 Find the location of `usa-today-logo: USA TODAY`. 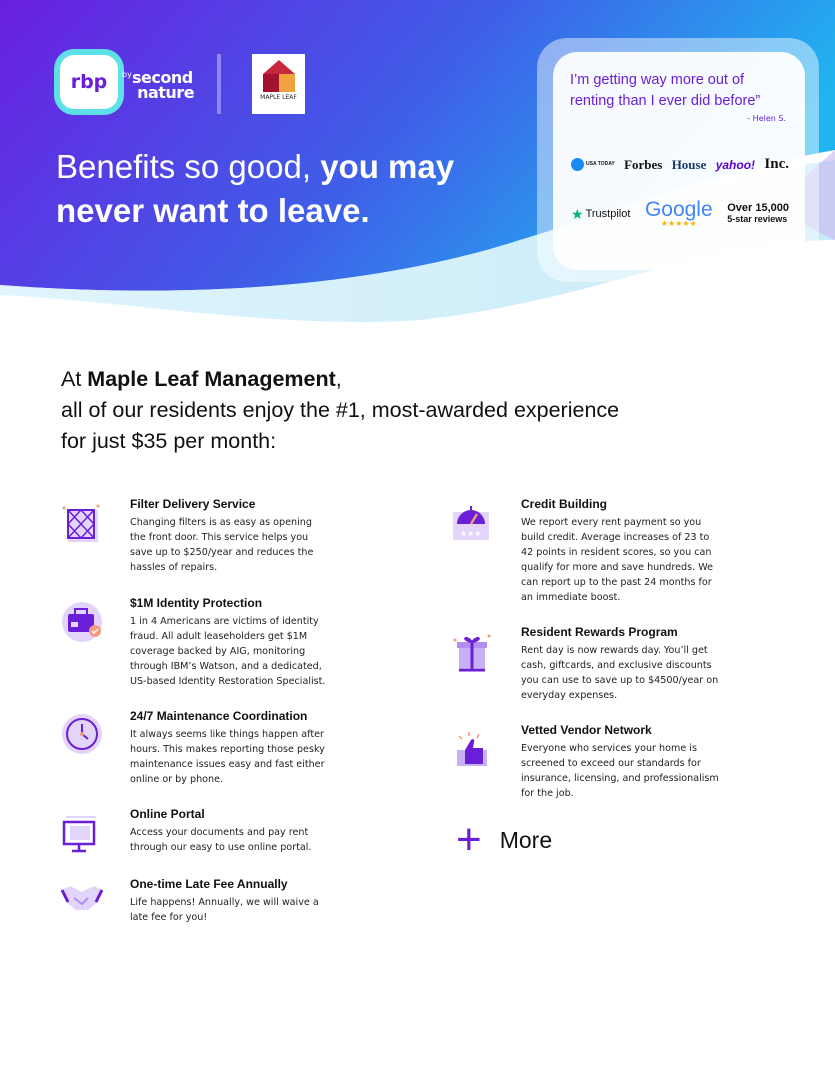

usa-today-logo: USA TODAY is located at coordinates (593, 164).